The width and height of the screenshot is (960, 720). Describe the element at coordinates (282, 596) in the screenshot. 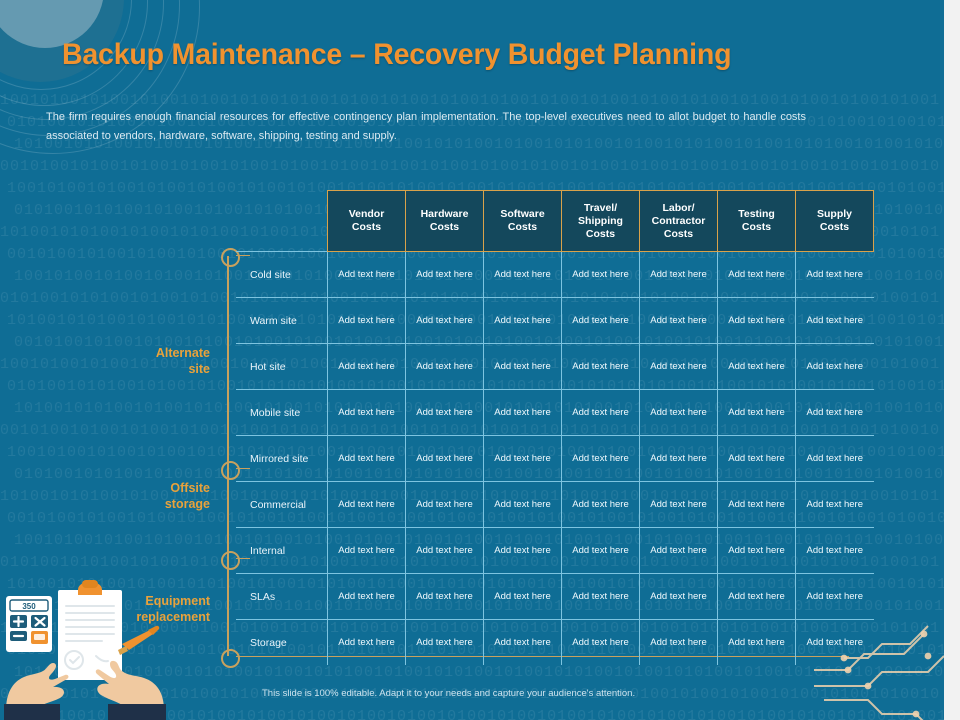

I see `row-label-slas: SLAs` at that location.